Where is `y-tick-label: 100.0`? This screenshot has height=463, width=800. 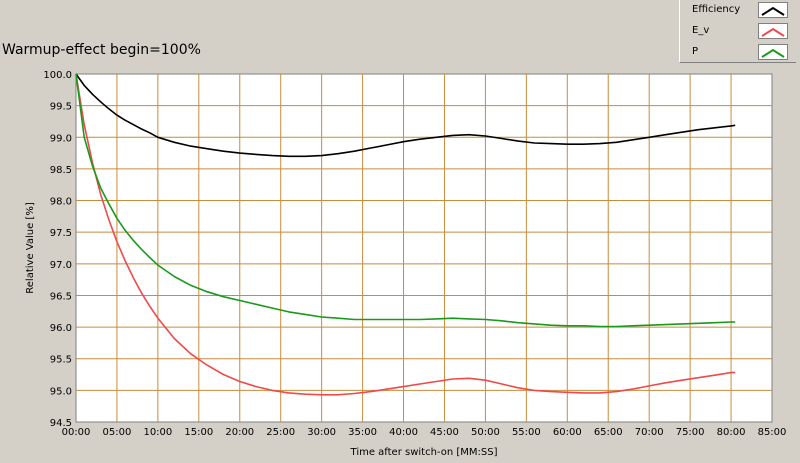
y-tick-label: 100.0 is located at coordinates (57, 75).